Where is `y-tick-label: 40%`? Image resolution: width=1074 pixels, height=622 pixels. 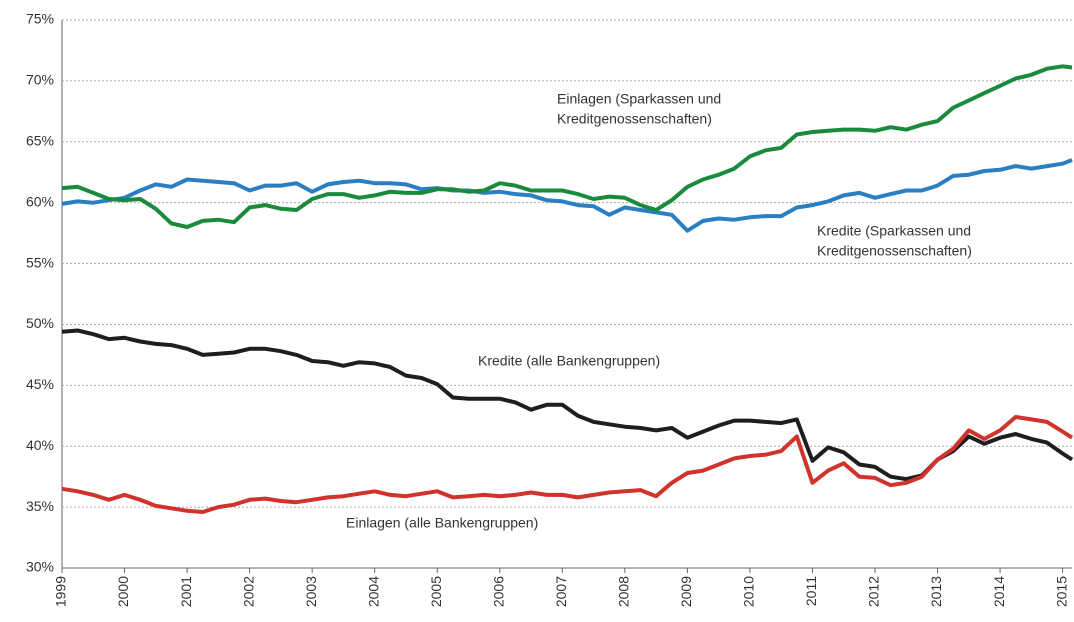
y-tick-label: 40% is located at coordinates (40, 445).